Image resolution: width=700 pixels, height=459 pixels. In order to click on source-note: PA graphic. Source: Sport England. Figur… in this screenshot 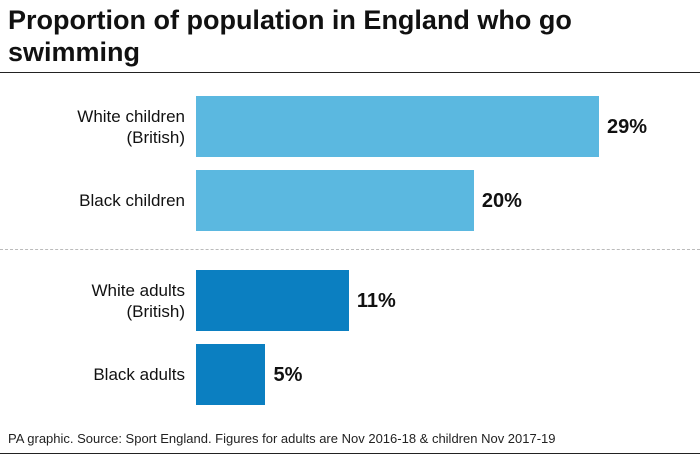, I will do `click(282, 438)`.